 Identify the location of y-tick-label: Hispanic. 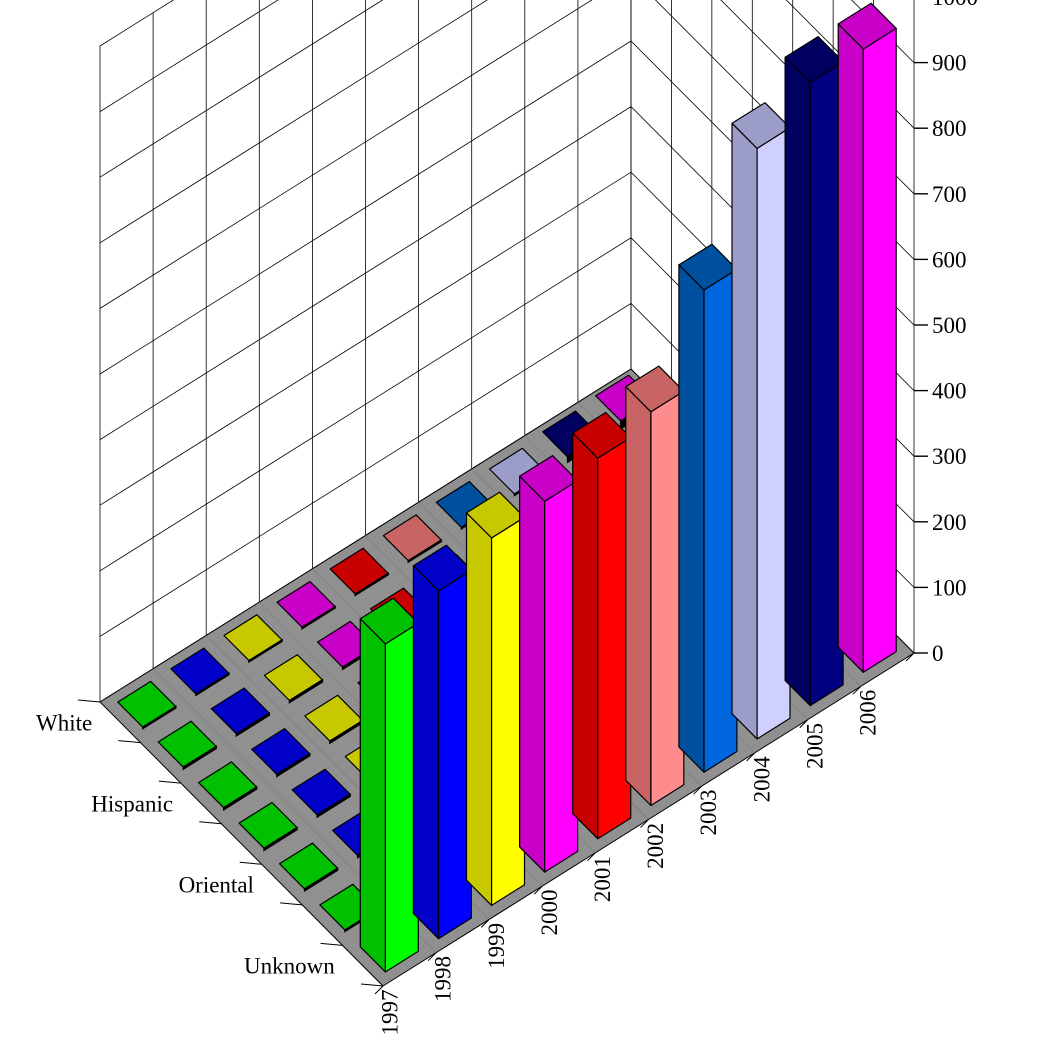
(132, 803).